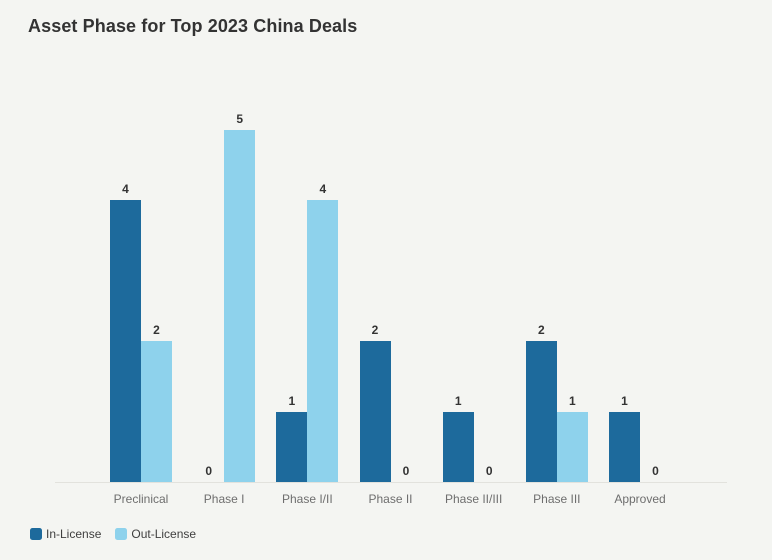  I want to click on x-axis-line, so click(391, 482).